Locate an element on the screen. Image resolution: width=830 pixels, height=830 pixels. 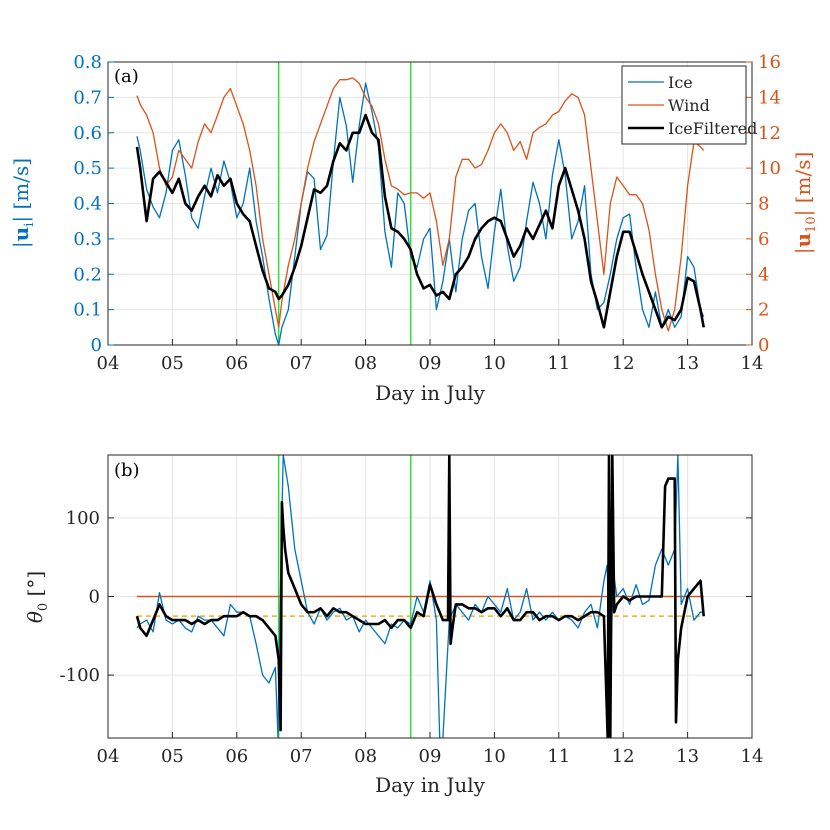
tick-label-y-right: 6 is located at coordinates (763, 239).